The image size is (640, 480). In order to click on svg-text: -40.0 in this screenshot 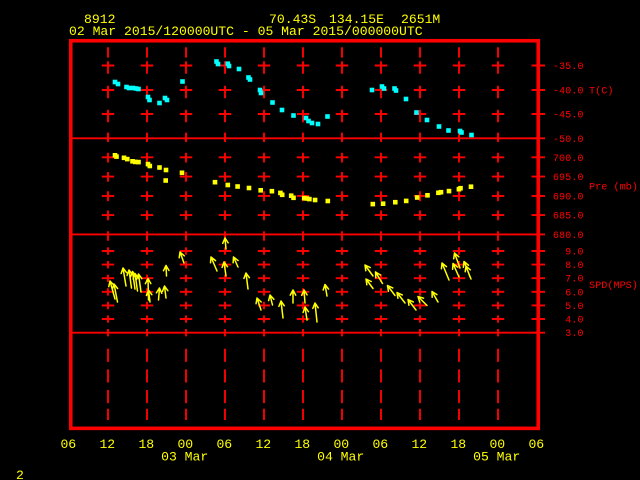, I will do `click(568, 92)`.